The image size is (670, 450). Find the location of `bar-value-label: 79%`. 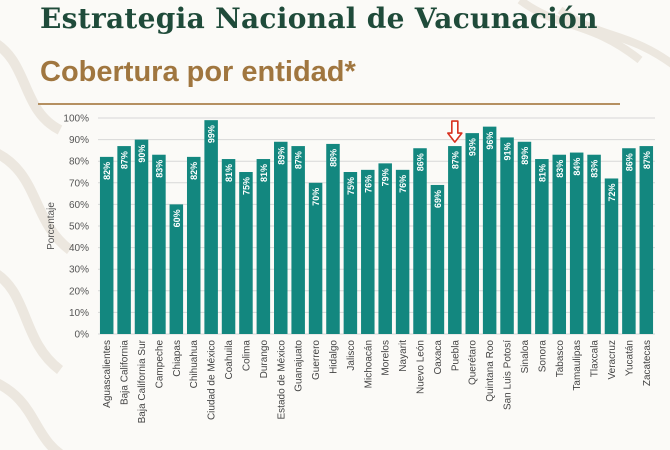

bar-value-label: 79% is located at coordinates (386, 177).